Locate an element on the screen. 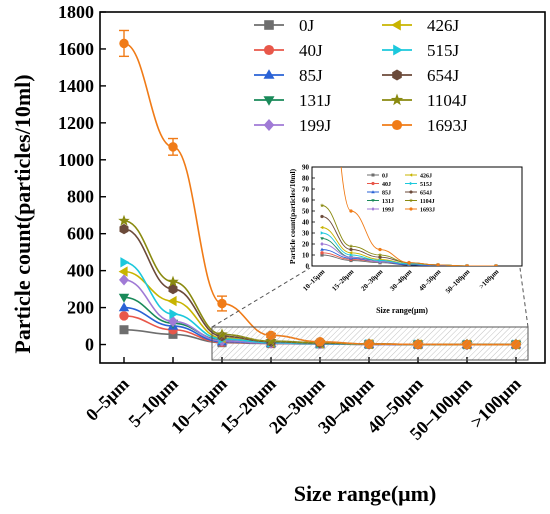 The height and width of the screenshot is (514, 550). legend-item-515j: 515J is located at coordinates (421, 50).